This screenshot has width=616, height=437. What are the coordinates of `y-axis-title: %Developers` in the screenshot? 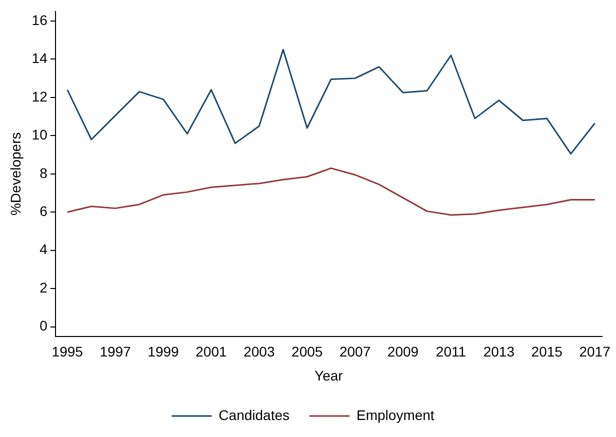 It's located at (15, 174).